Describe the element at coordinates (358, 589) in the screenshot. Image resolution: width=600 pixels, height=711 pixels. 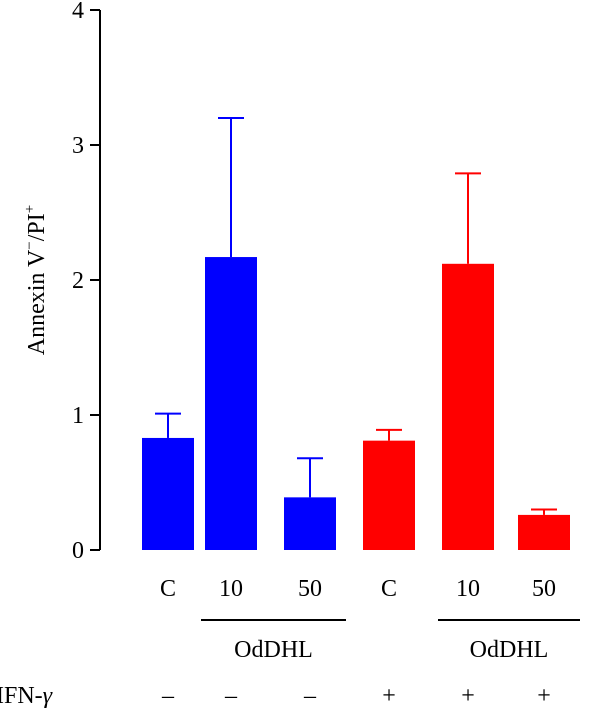
I see `x-tick-labels: C 10 50 C 10 50` at that location.